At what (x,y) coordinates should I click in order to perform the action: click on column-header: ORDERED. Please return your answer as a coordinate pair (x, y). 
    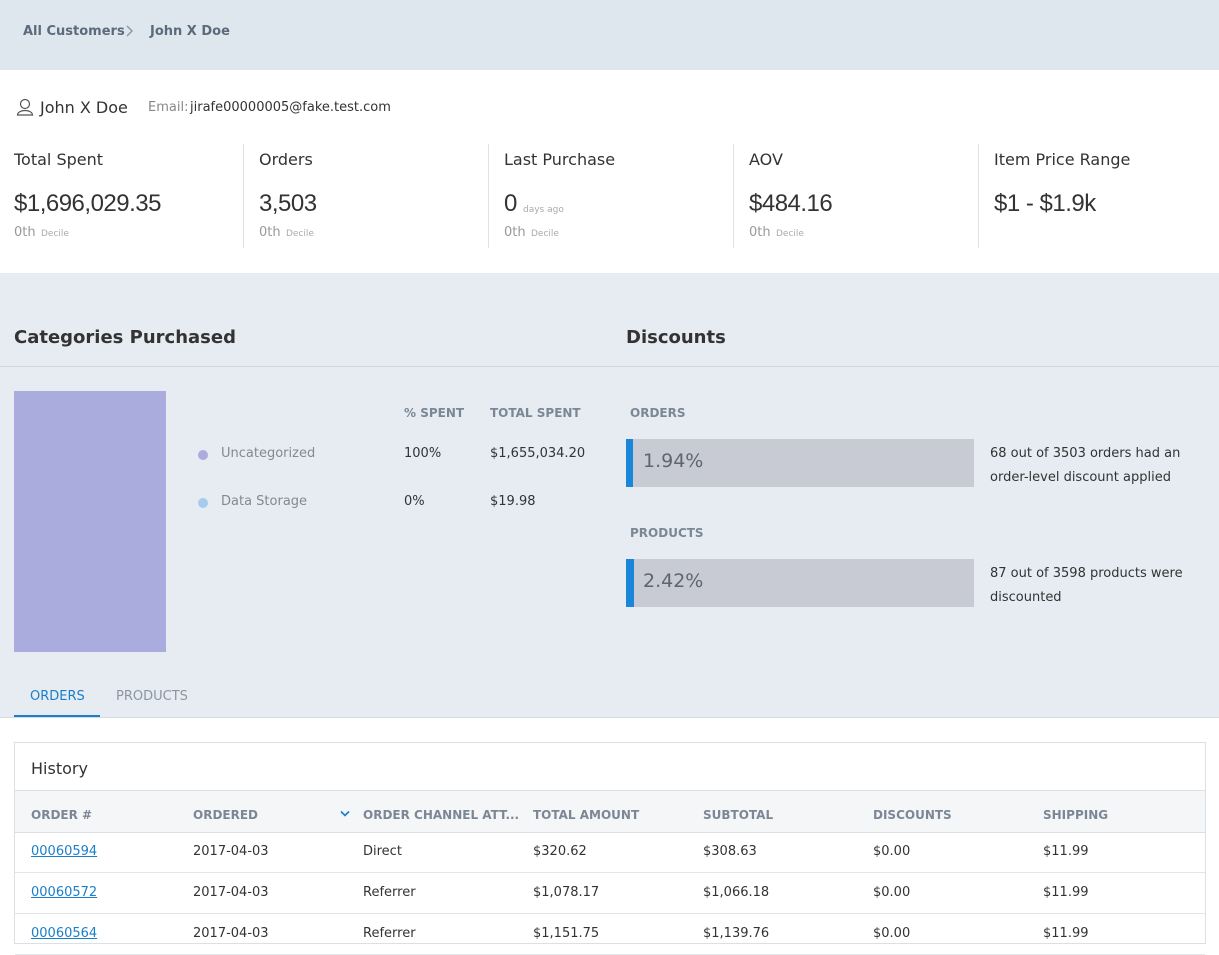
    Looking at the image, I should click on (225, 815).